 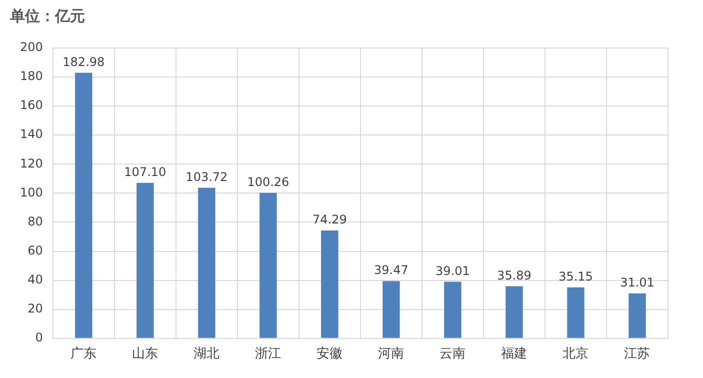 I want to click on y-tick-label: 0, so click(x=39, y=337).